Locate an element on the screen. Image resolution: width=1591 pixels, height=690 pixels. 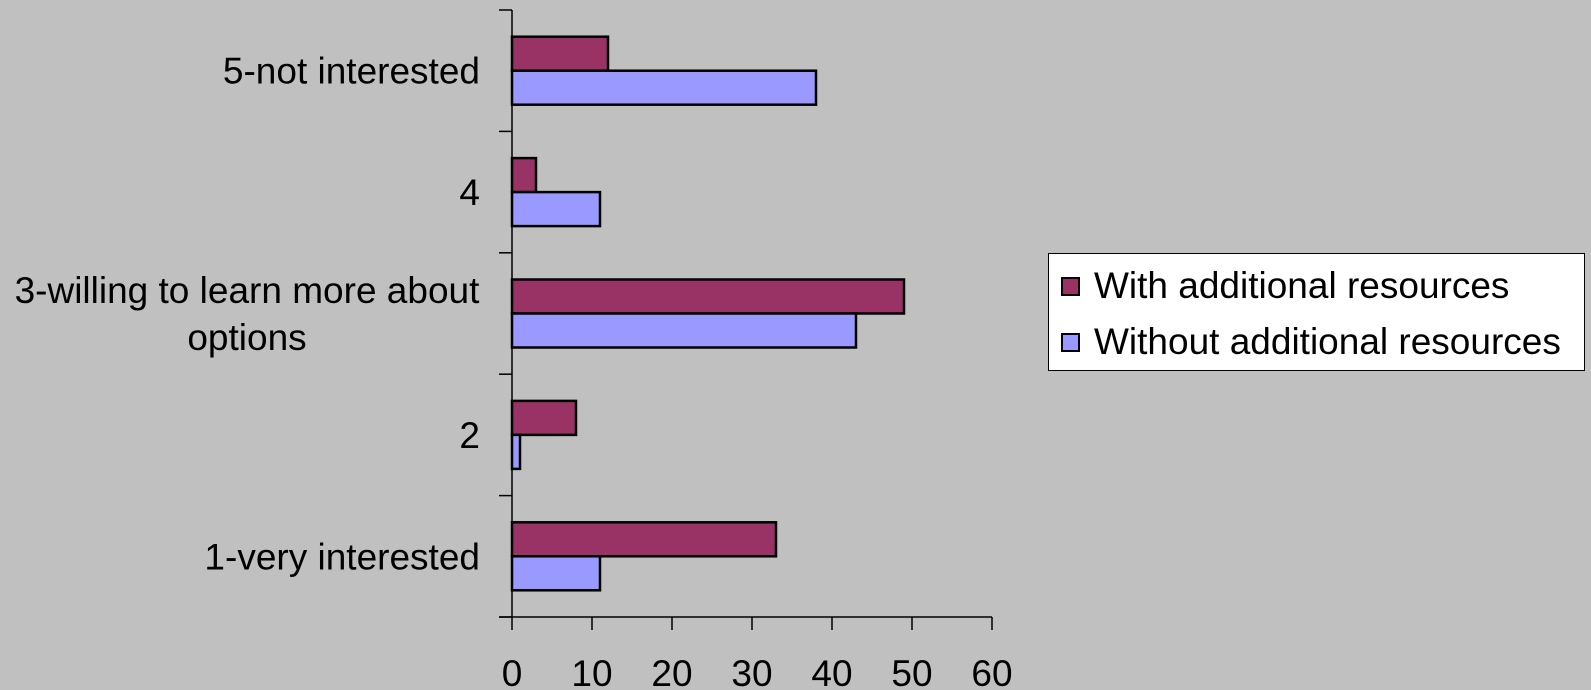
y-tick-label-0: 1-very interested is located at coordinates (342, 556).